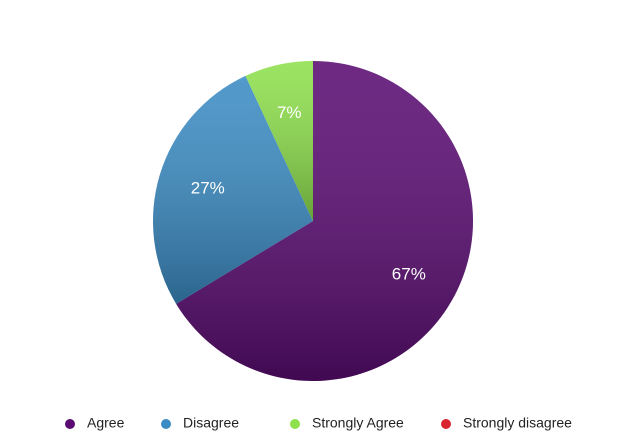 Image resolution: width=635 pixels, height=446 pixels. Describe the element at coordinates (517, 423) in the screenshot. I see `legend-label: Strongly disagree` at that location.